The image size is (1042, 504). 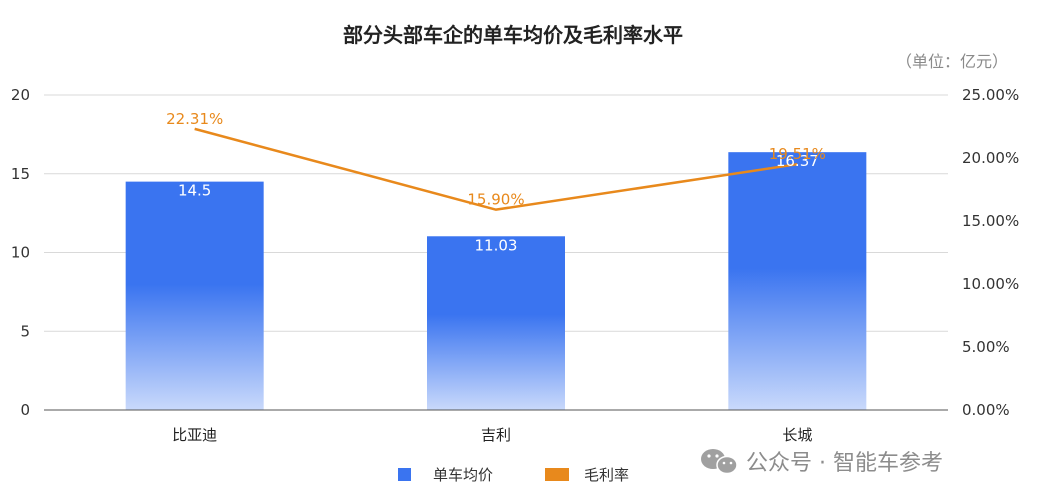 What do you see at coordinates (557, 474) in the screenshot?
I see `legend-swatch-line` at bounding box center [557, 474].